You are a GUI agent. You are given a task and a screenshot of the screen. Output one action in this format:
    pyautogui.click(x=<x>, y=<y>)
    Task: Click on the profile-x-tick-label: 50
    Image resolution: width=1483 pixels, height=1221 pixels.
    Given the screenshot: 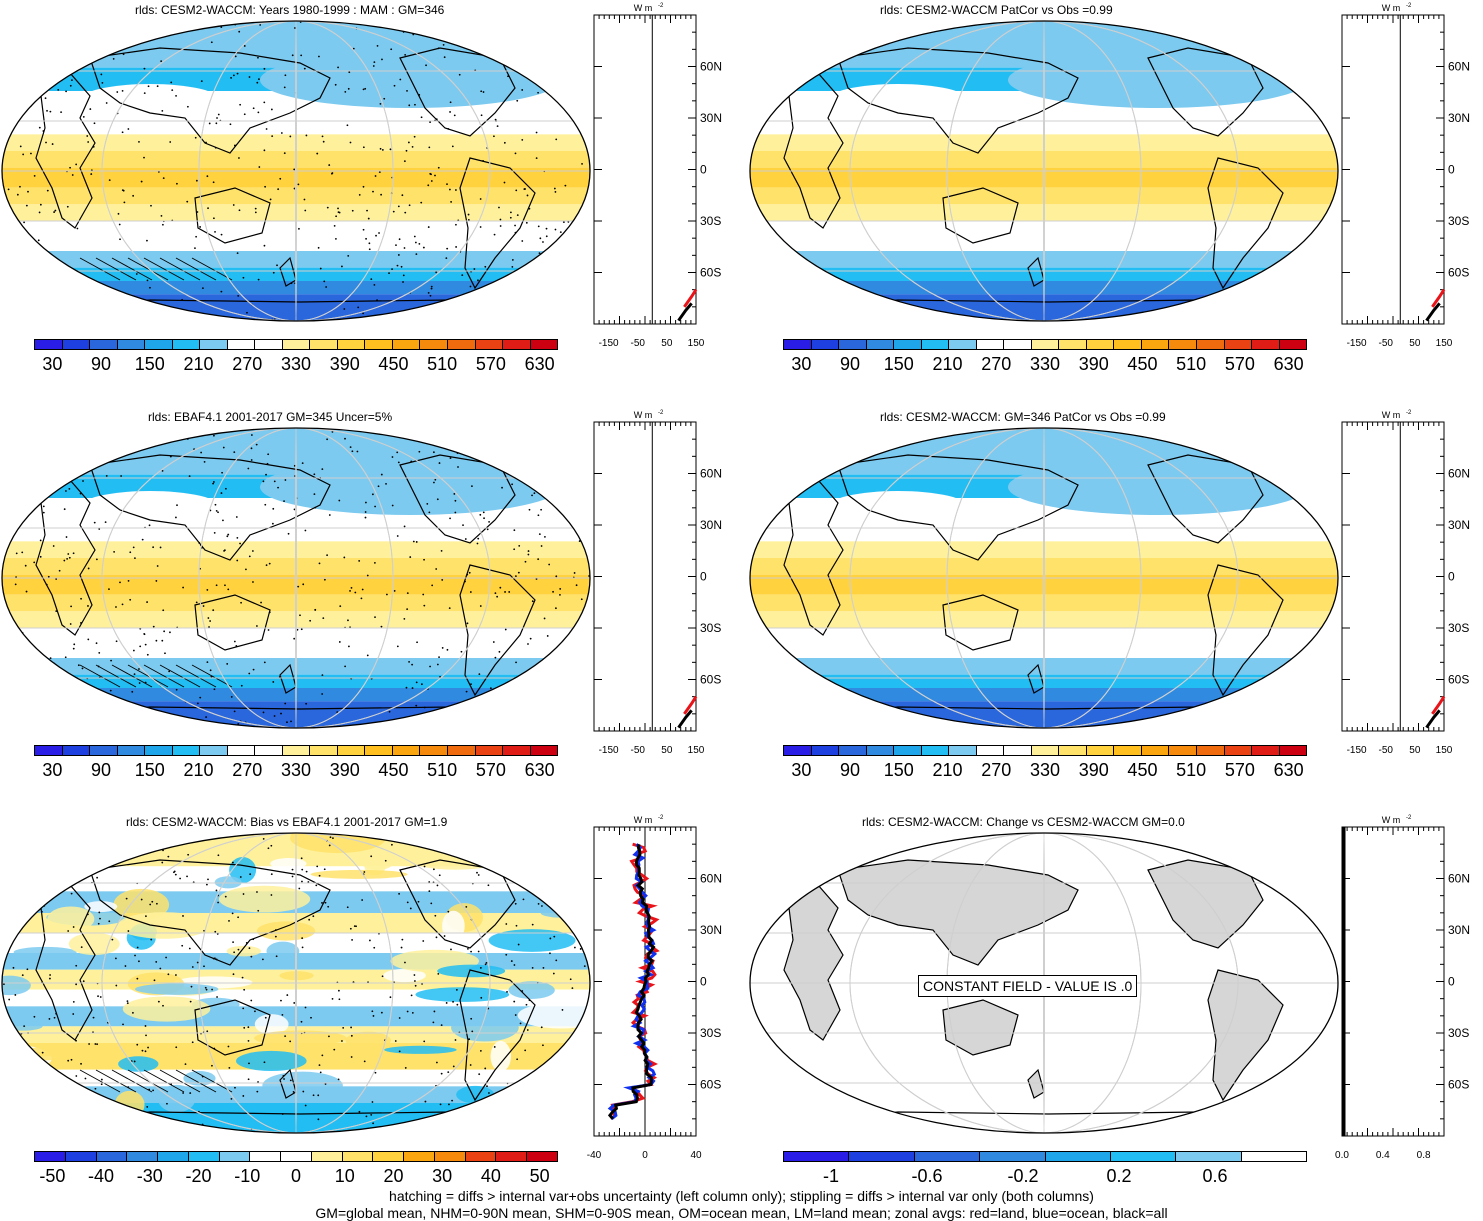 What is the action you would take?
    pyautogui.click(x=1415, y=750)
    